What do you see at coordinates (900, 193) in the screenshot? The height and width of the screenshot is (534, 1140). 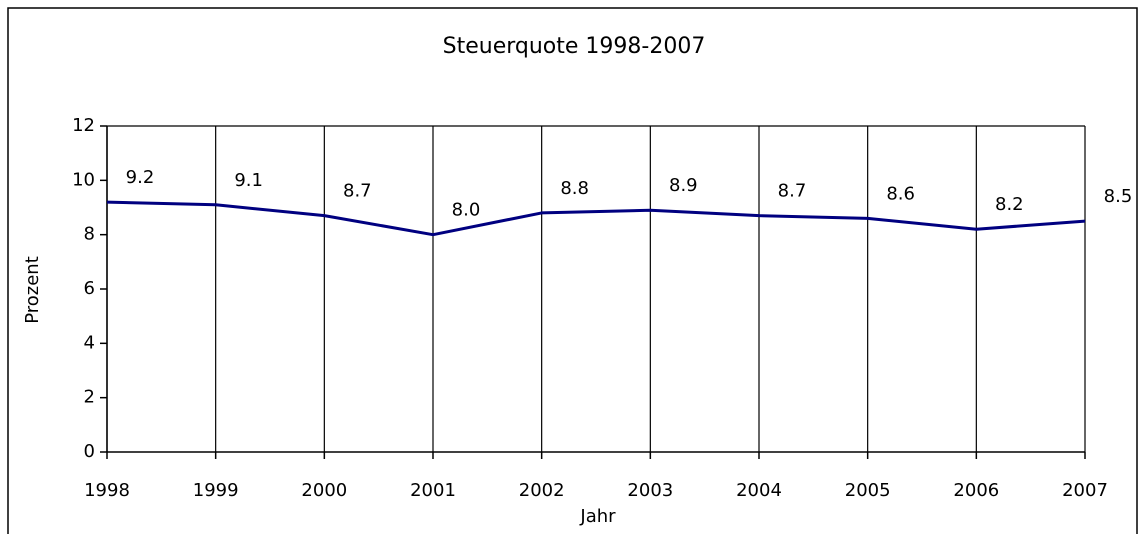 I see `data-label: 8.6` at bounding box center [900, 193].